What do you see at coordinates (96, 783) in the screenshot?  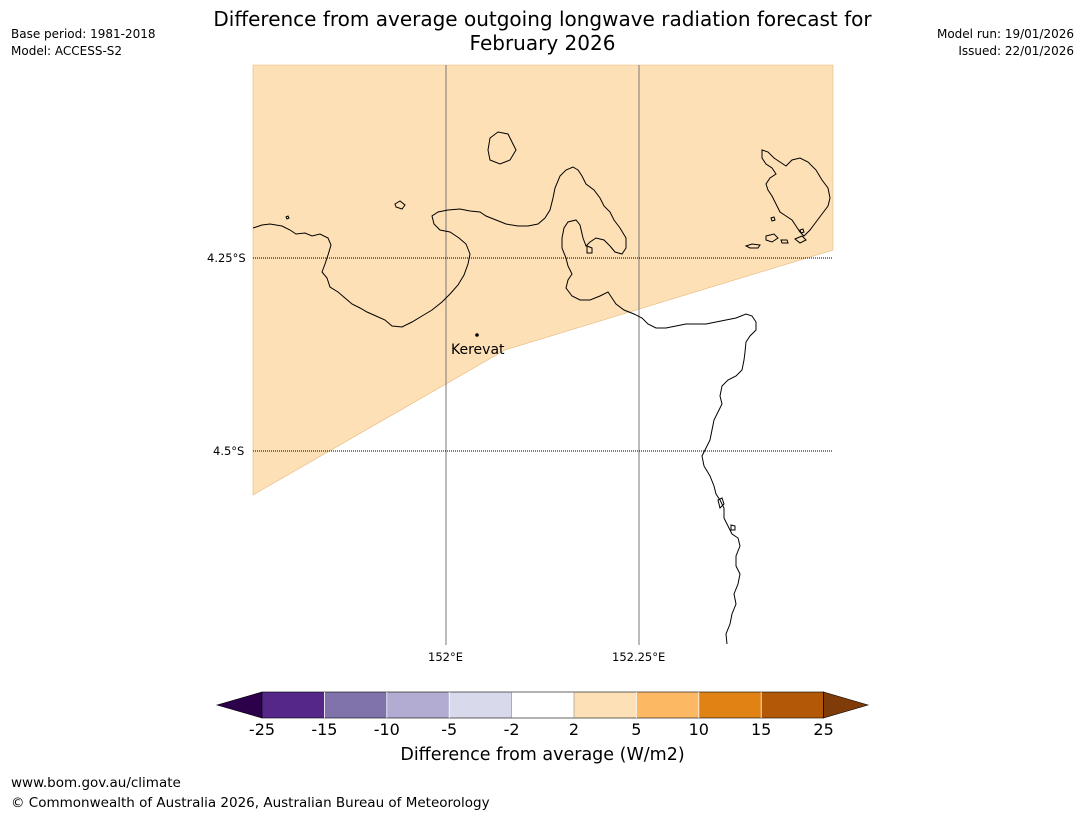 I see `footer-website: www.bom.gov.au/climate` at bounding box center [96, 783].